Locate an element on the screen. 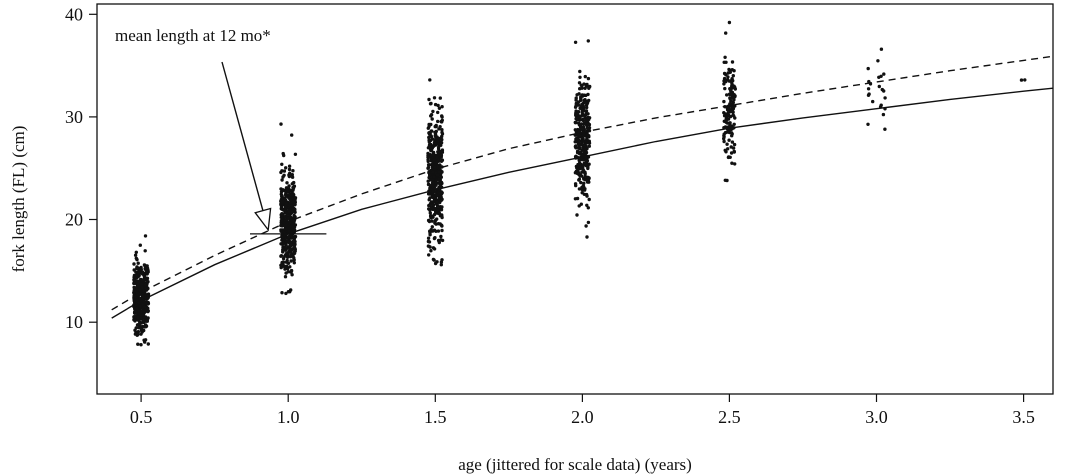 This screenshot has width=1068, height=476. annotation-arrowhead is located at coordinates (263, 219).